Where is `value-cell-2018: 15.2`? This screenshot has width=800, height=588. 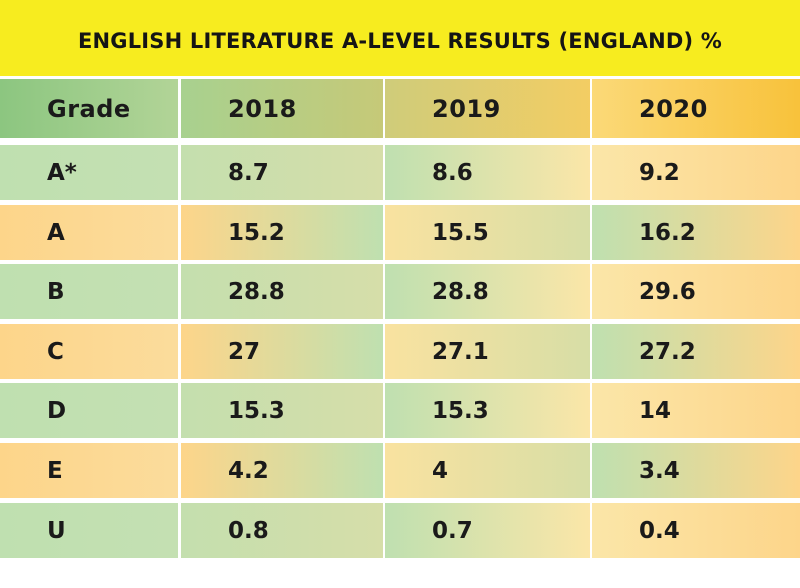
value-cell-2018: 15.2 is located at coordinates (282, 232).